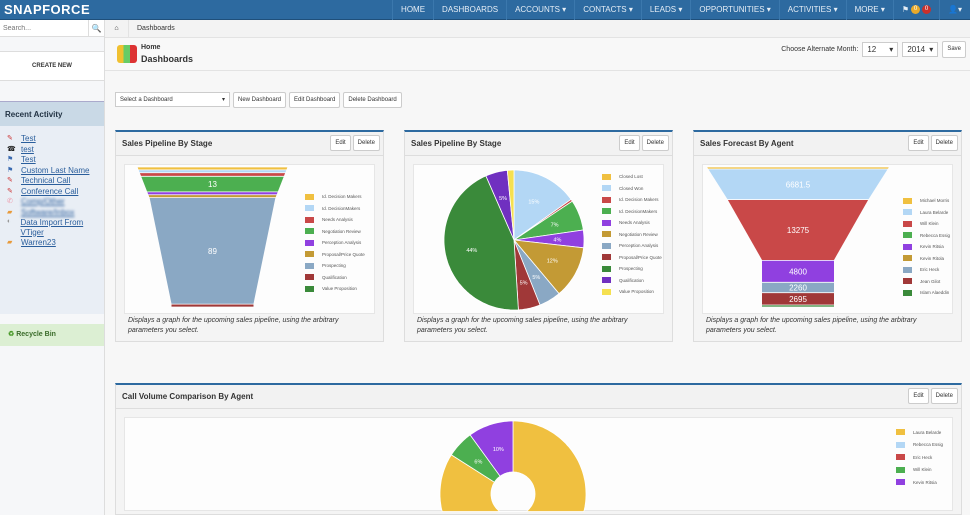 The height and width of the screenshot is (515, 970). Describe the element at coordinates (38, 242) in the screenshot. I see `recent-activity-link: Warren23` at that location.